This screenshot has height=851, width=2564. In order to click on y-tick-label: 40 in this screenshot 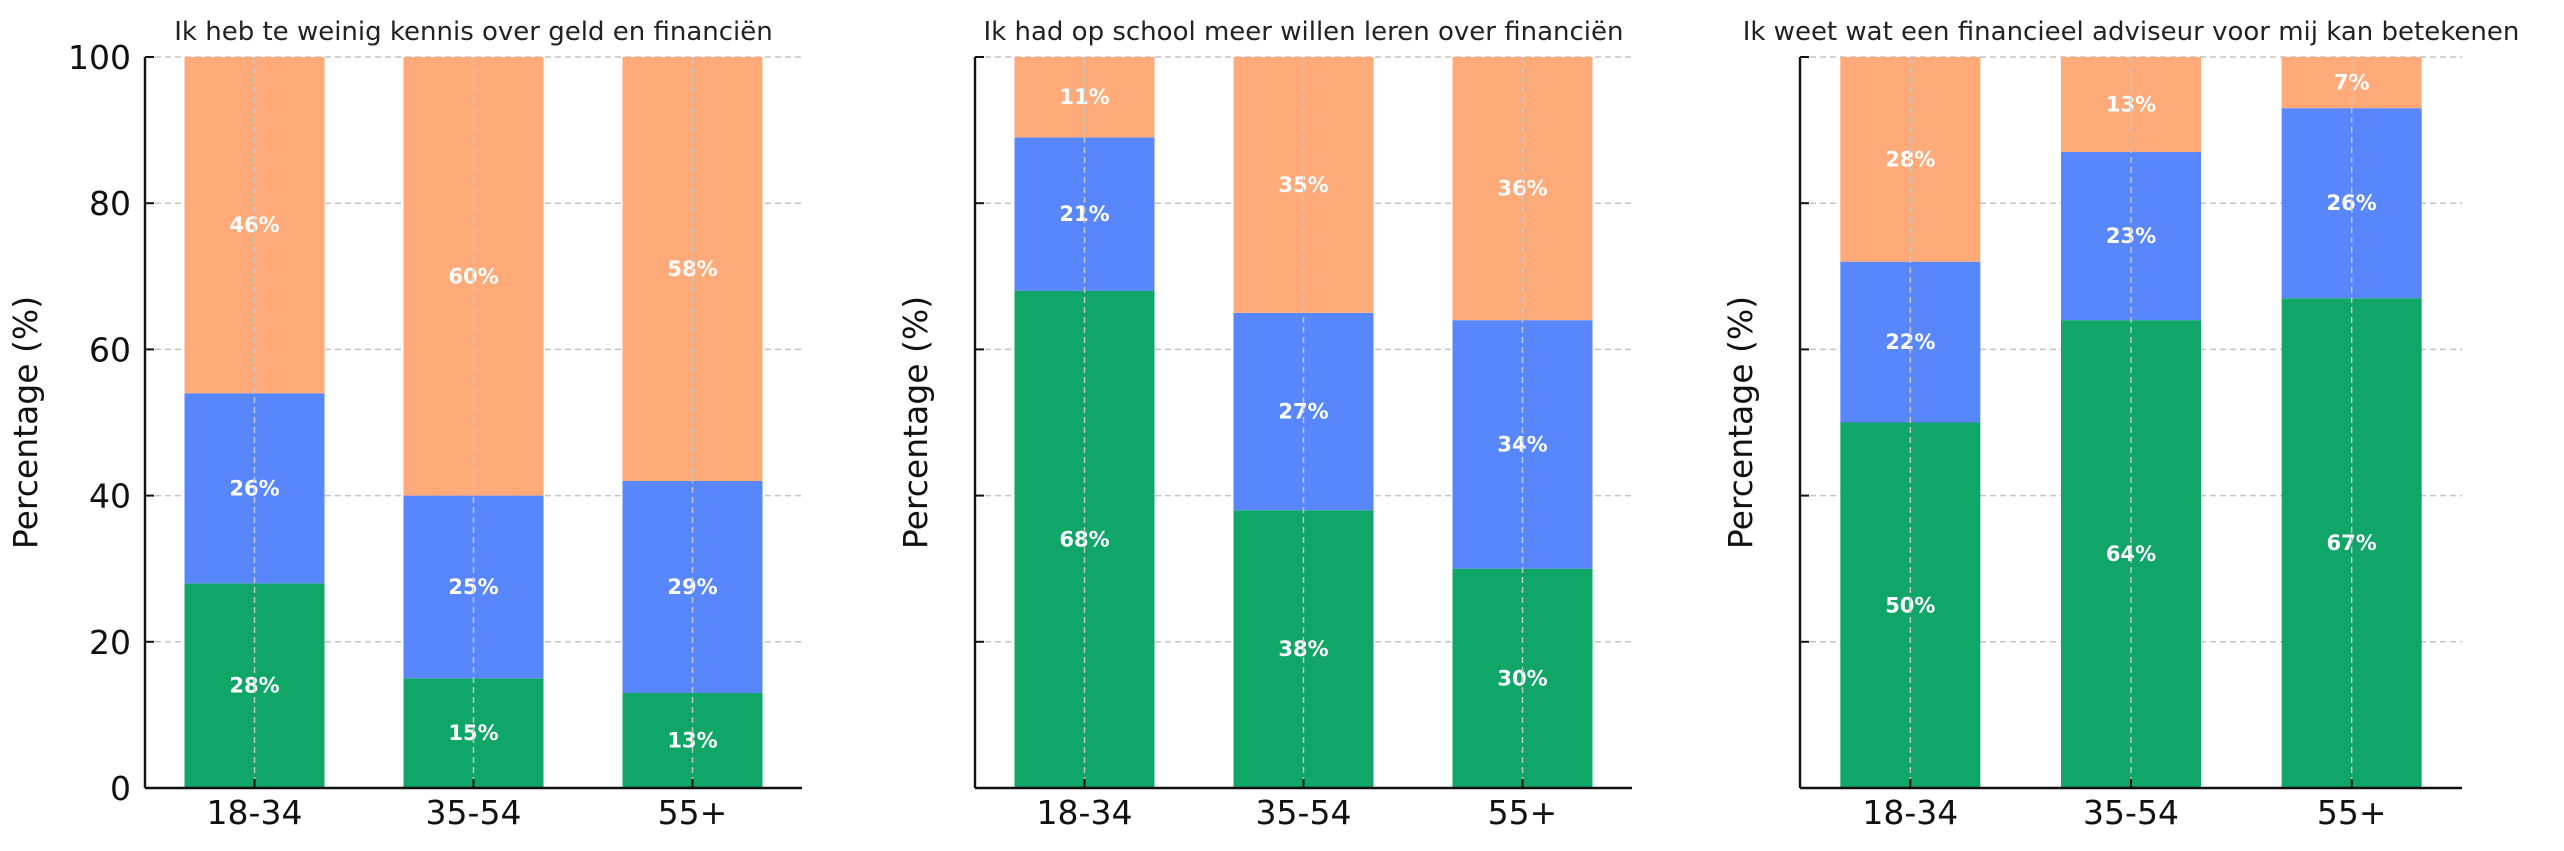, I will do `click(110, 496)`.